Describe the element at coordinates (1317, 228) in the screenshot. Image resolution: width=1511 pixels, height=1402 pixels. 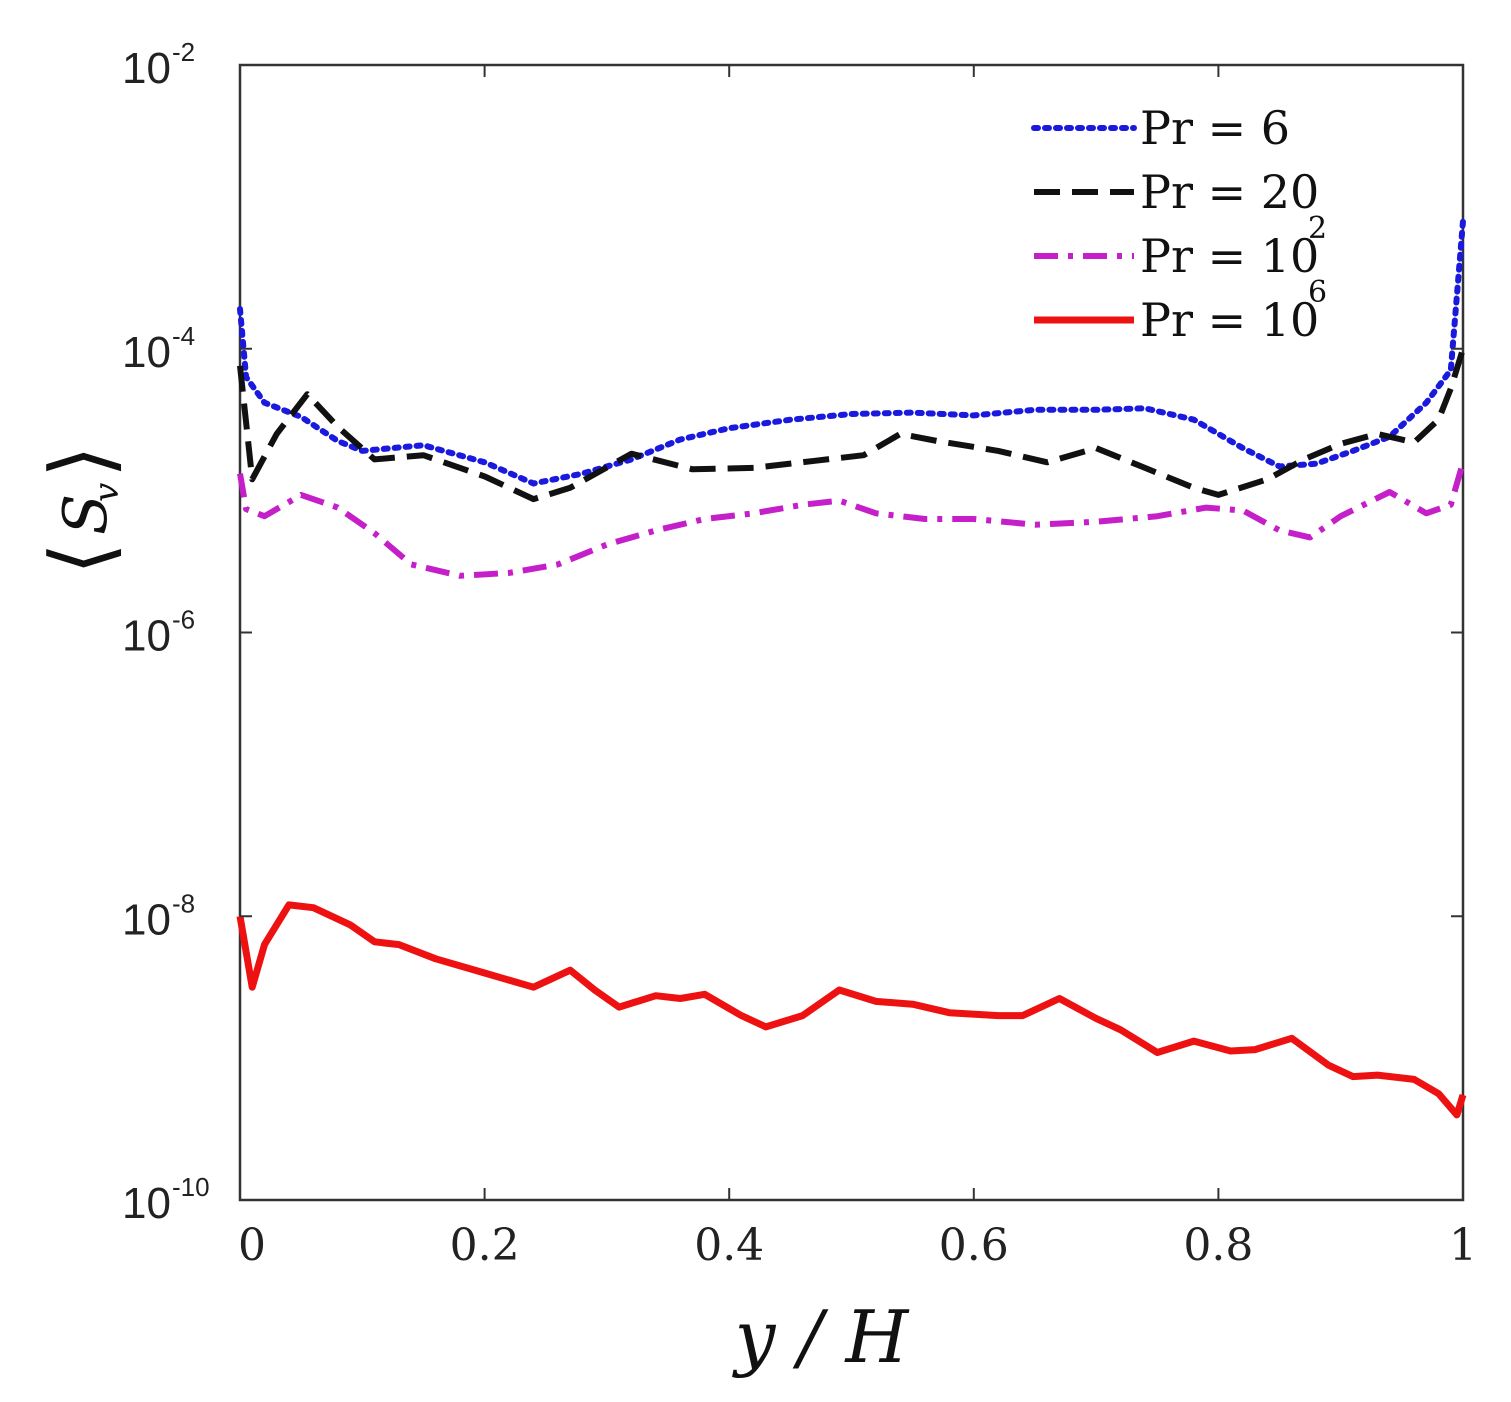
I see `legend-label-exponent-3: 2` at that location.